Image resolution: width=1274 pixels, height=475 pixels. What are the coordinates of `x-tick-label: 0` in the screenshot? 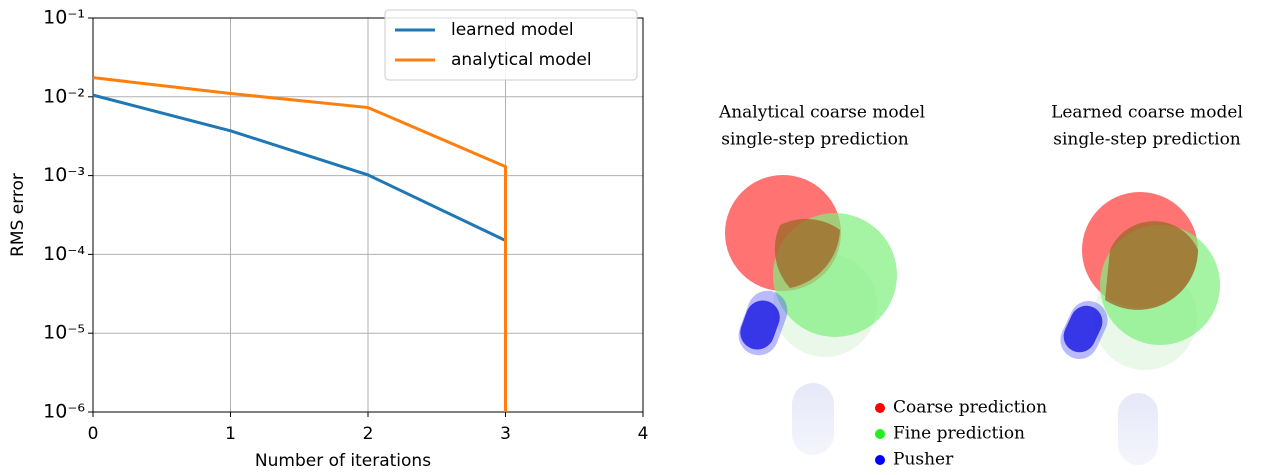 It's located at (93, 434).